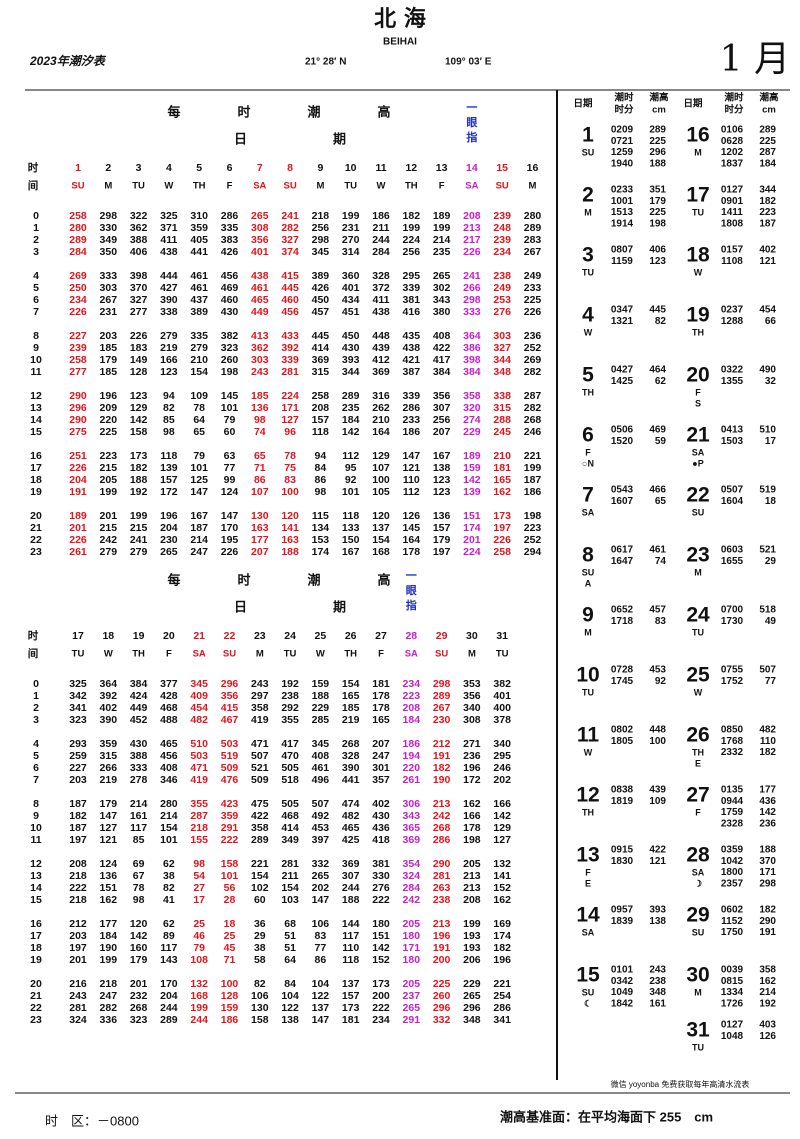 This screenshot has height=1139, width=800. Describe the element at coordinates (622, 621) in the screenshot. I see `tide-time: 1718` at that location.